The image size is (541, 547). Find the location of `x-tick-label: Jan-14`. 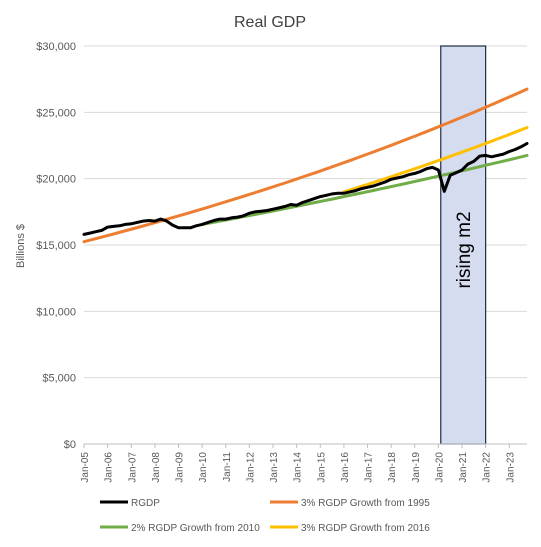

x-tick-label: Jan-14 is located at coordinates (298, 467).